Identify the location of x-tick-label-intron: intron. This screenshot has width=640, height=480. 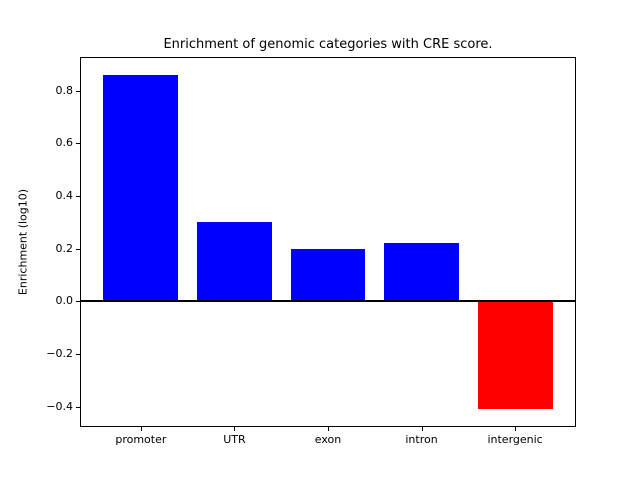
(421, 439).